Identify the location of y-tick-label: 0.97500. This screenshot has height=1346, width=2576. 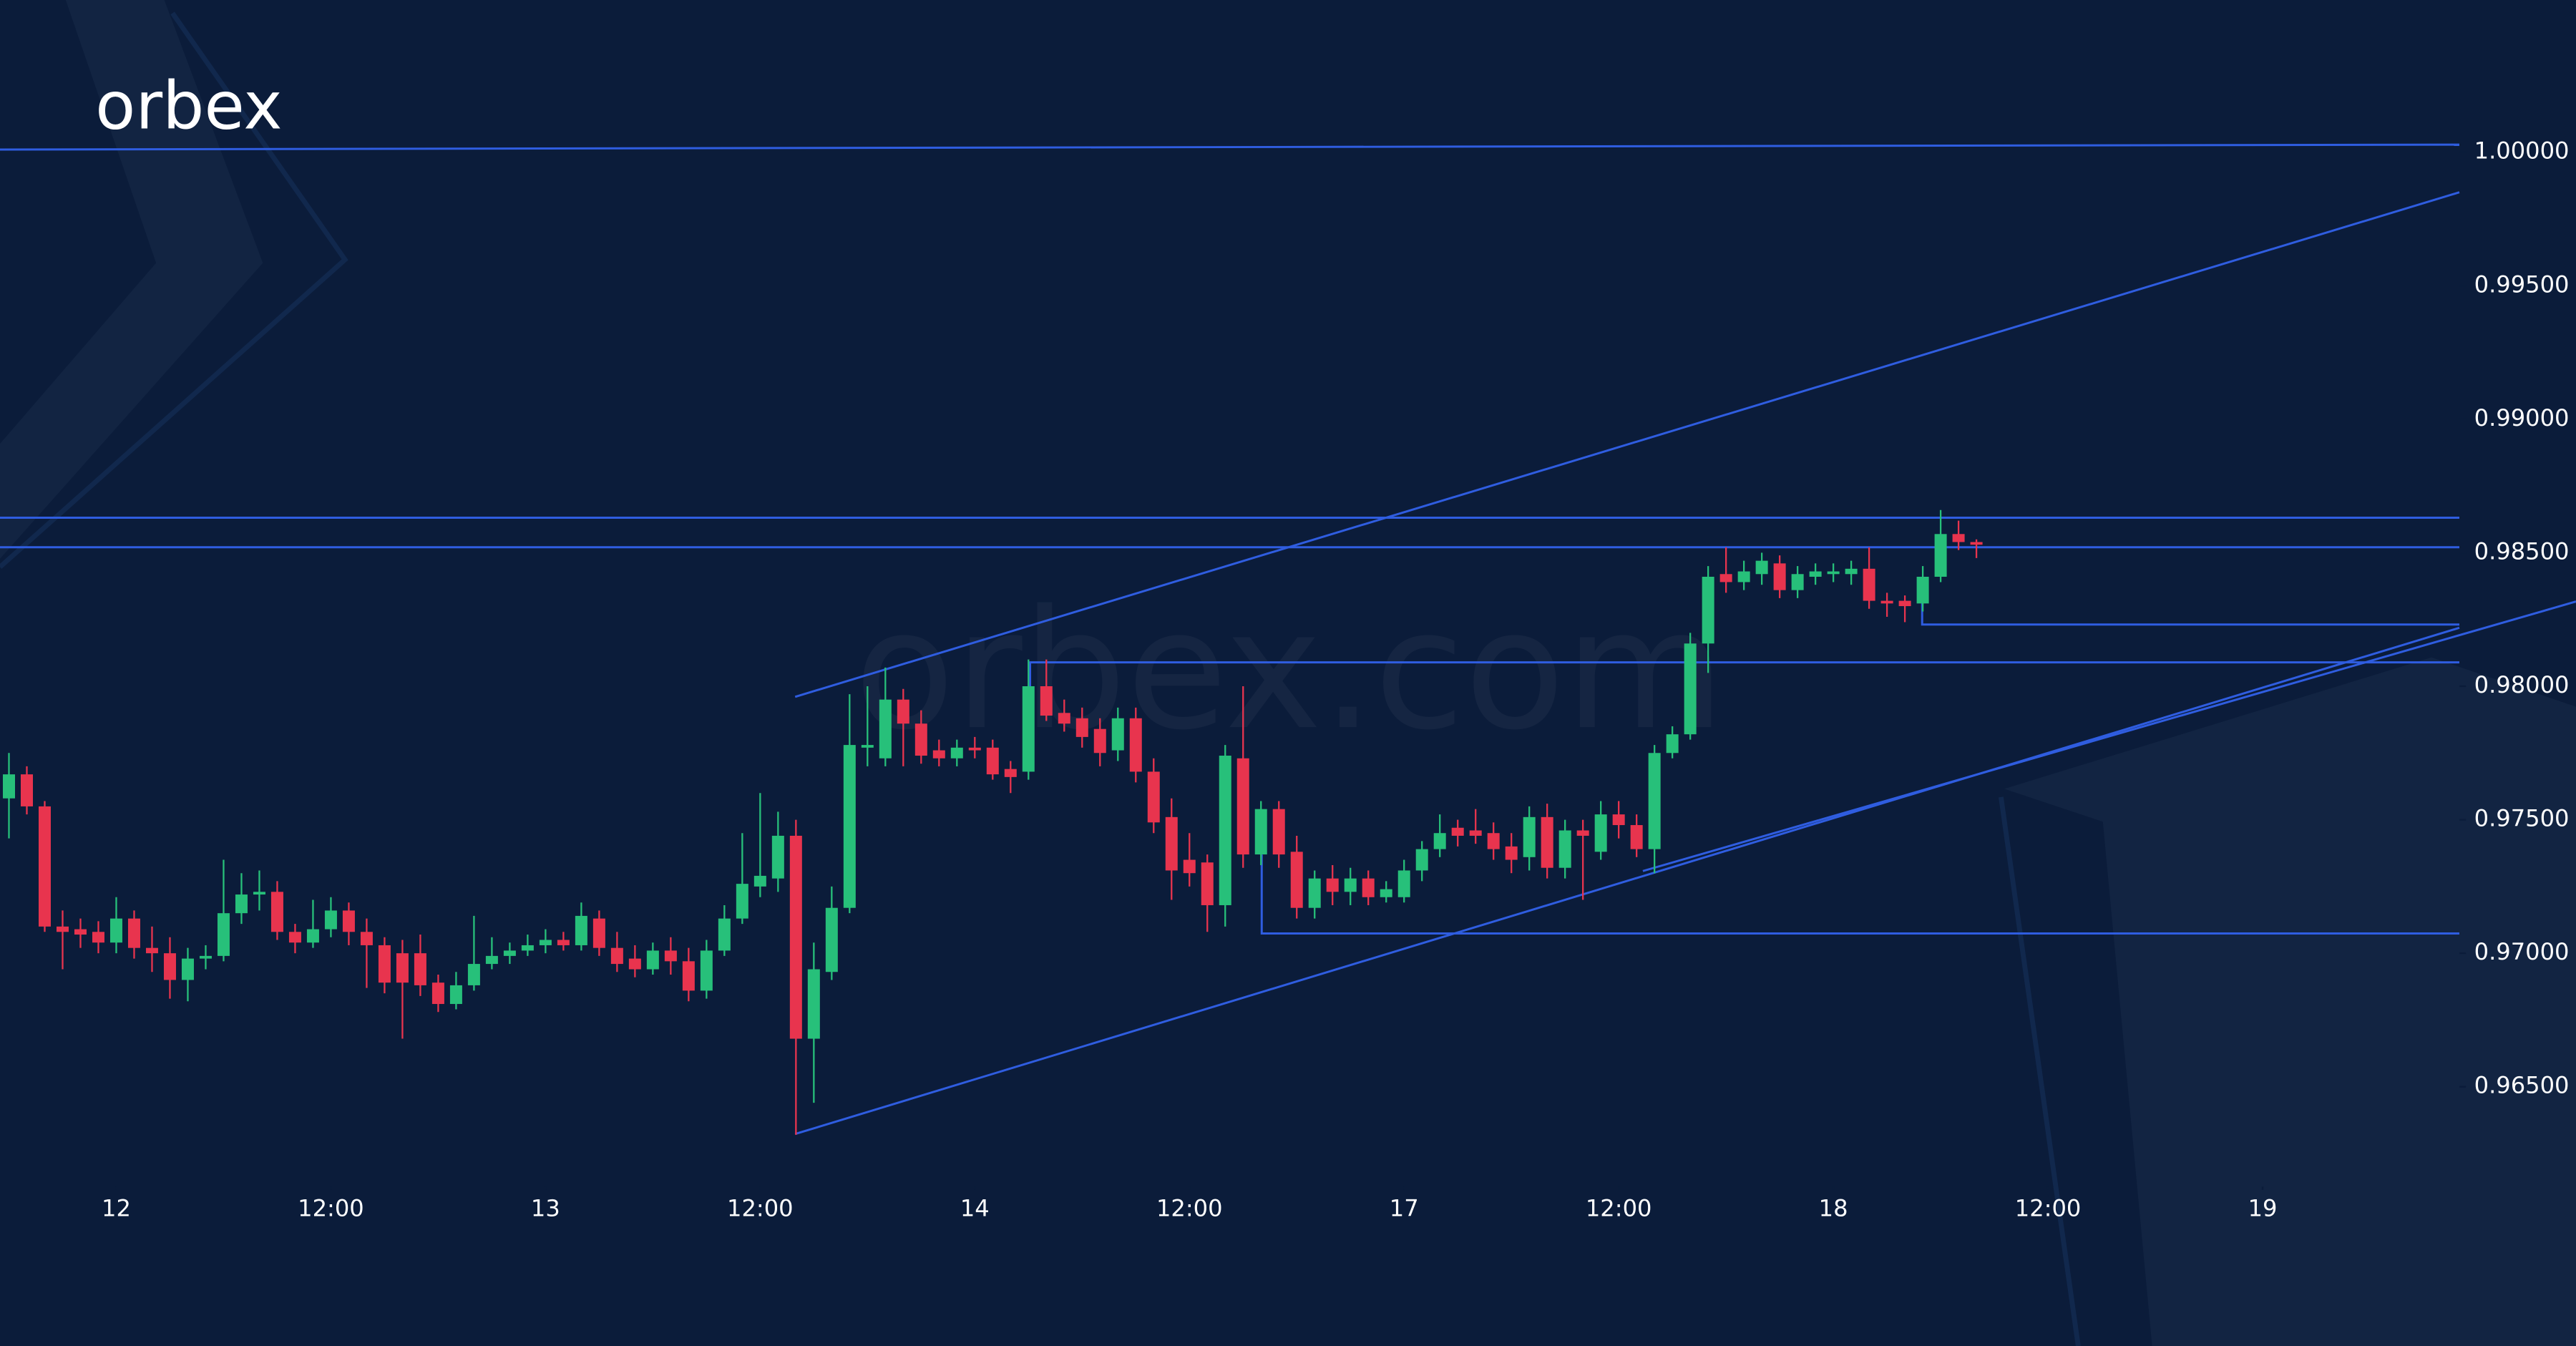
(2522, 818).